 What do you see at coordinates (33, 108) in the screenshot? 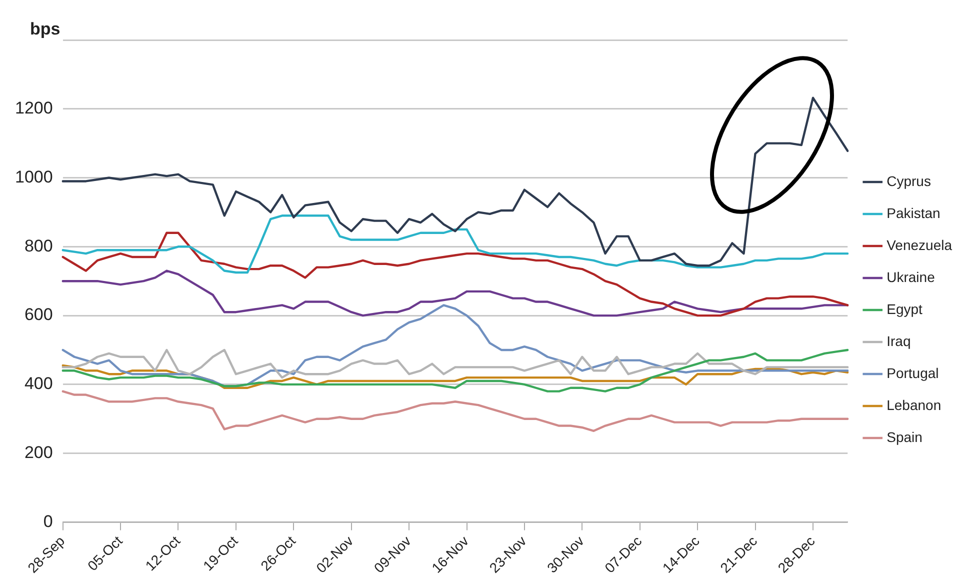
I see `y-tick-label: 1200` at bounding box center [33, 108].